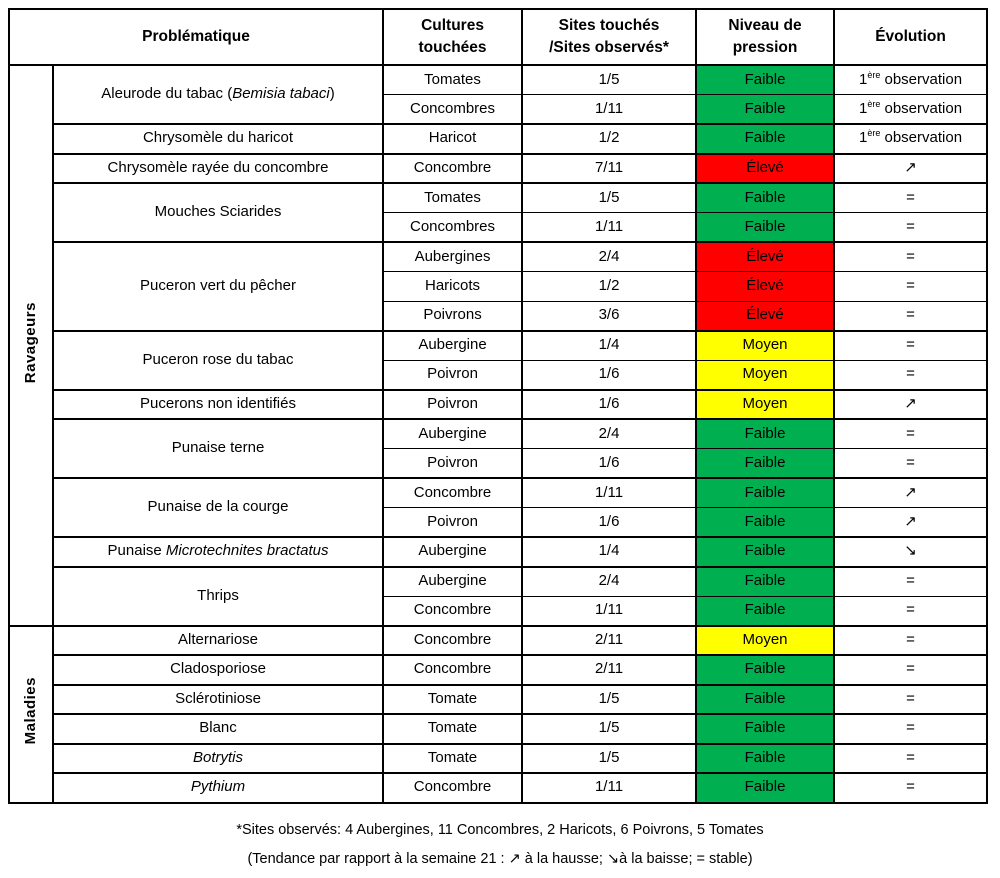  Describe the element at coordinates (218, 168) in the screenshot. I see `problem-cell: Chrysomèle rayée du concombre` at that location.